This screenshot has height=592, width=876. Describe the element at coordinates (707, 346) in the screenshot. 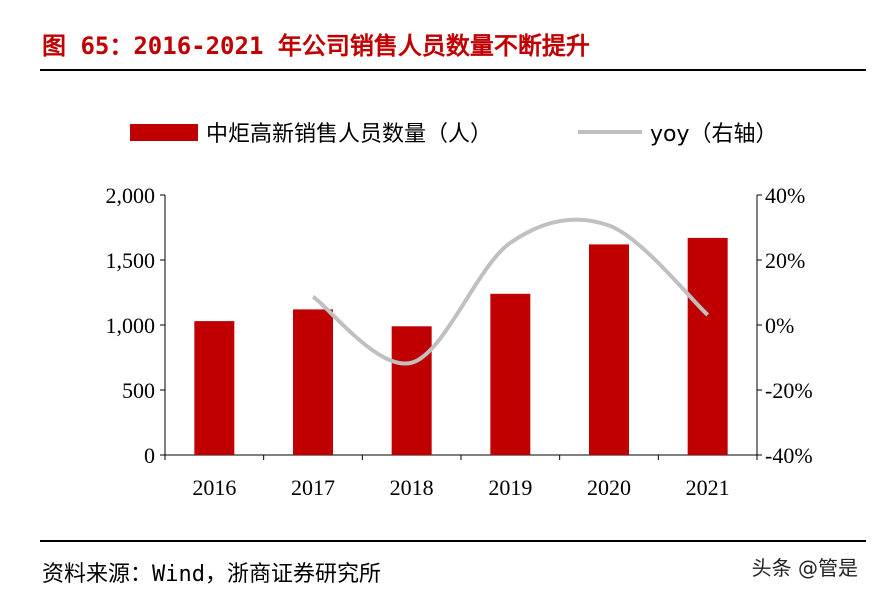

I see `bar-2021` at that location.